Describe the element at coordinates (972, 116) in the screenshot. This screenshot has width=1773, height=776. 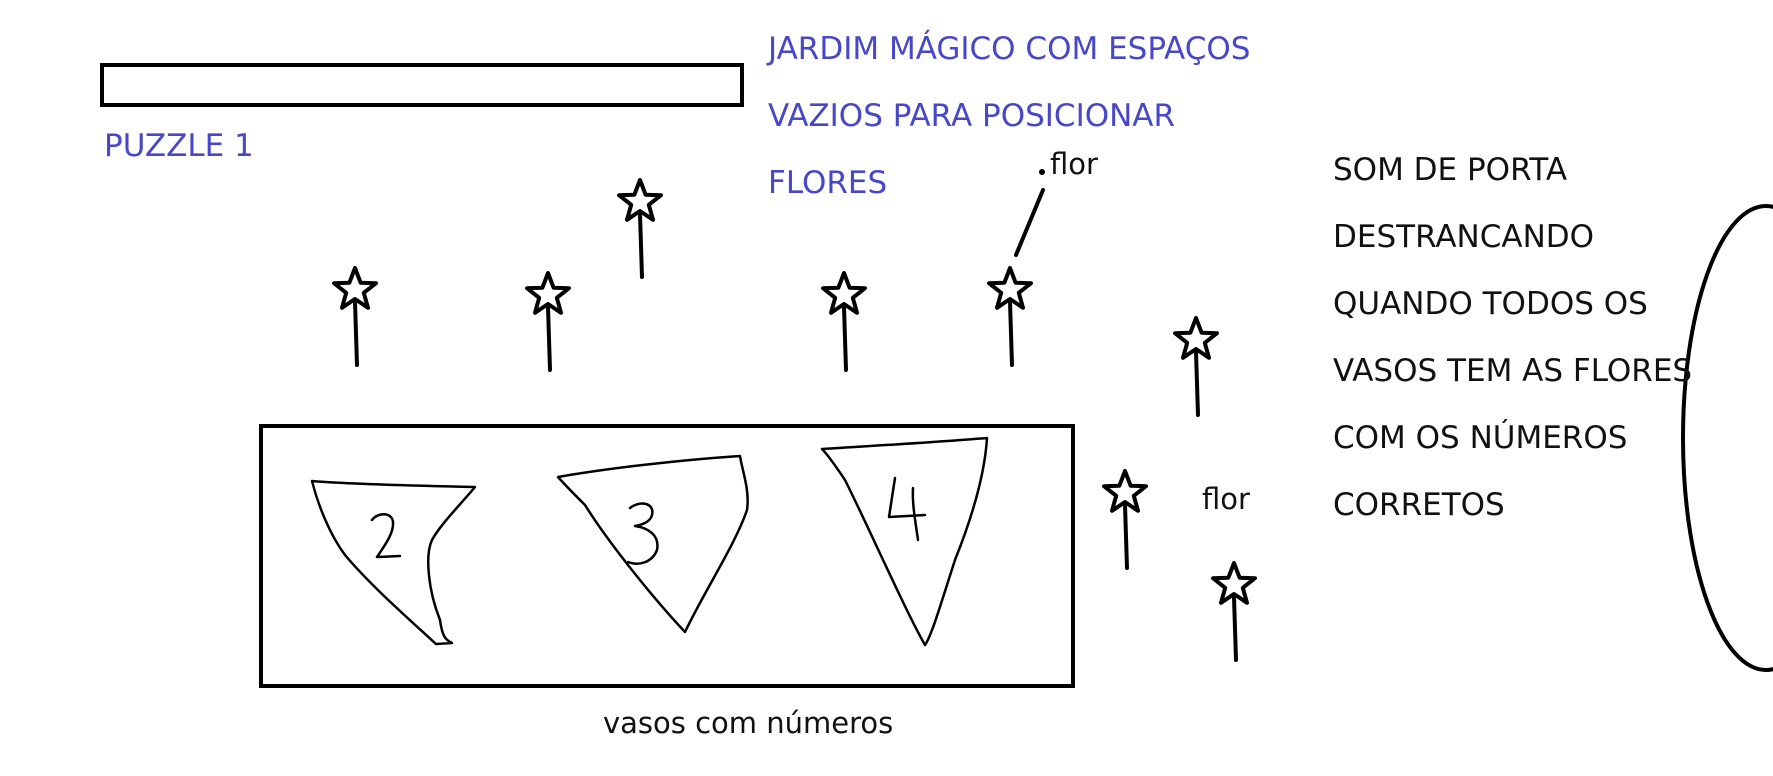
I see `garden-title-line: VAZIOS PARA POSICIONAR` at that location.